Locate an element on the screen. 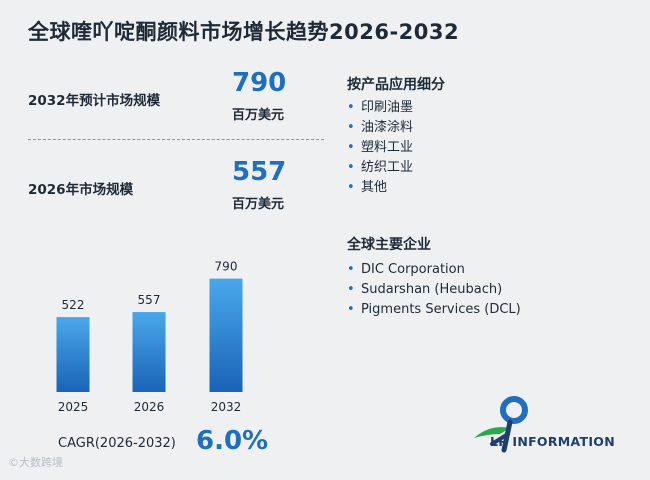 The image size is (650, 480). market-size-bar-chart: 522 2025 557 2026 790 2032 is located at coordinates (149, 337).